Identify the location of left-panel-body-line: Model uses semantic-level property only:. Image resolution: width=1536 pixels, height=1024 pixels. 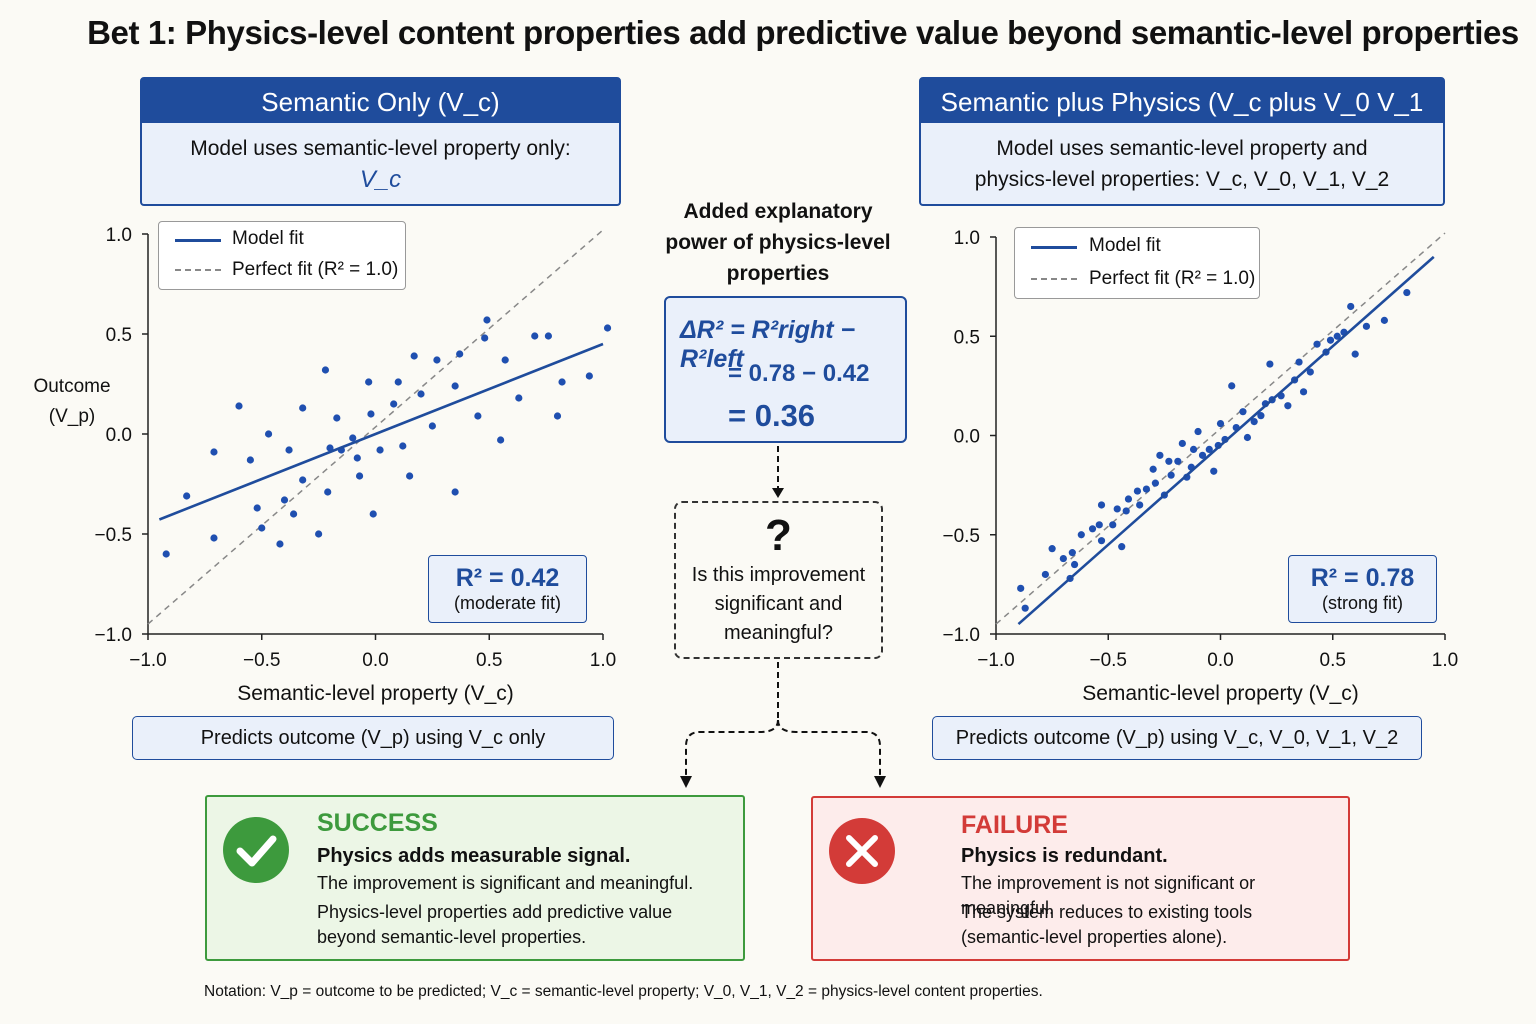
(380, 148).